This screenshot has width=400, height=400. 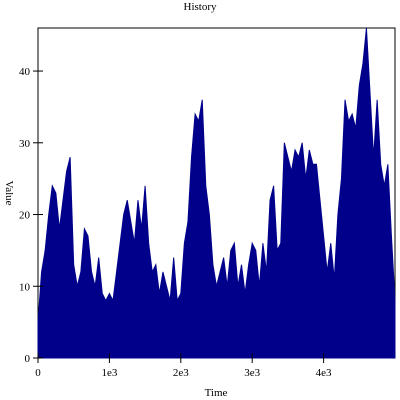 What do you see at coordinates (25, 287) in the screenshot?
I see `y-tick-label: 10` at bounding box center [25, 287].